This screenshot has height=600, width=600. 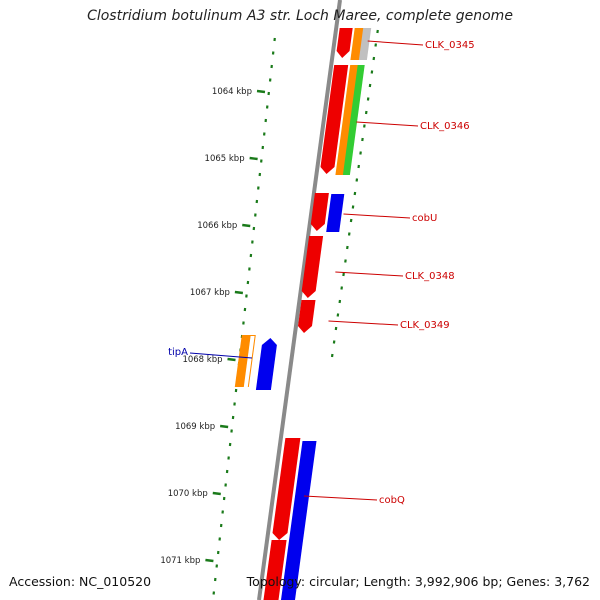 I want to click on gene-label-cobU: cobU, so click(x=424, y=218).